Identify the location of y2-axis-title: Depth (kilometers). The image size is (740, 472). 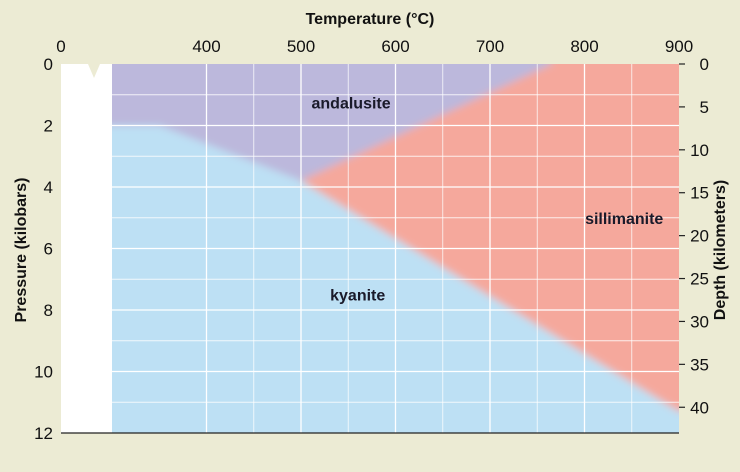
(720, 250).